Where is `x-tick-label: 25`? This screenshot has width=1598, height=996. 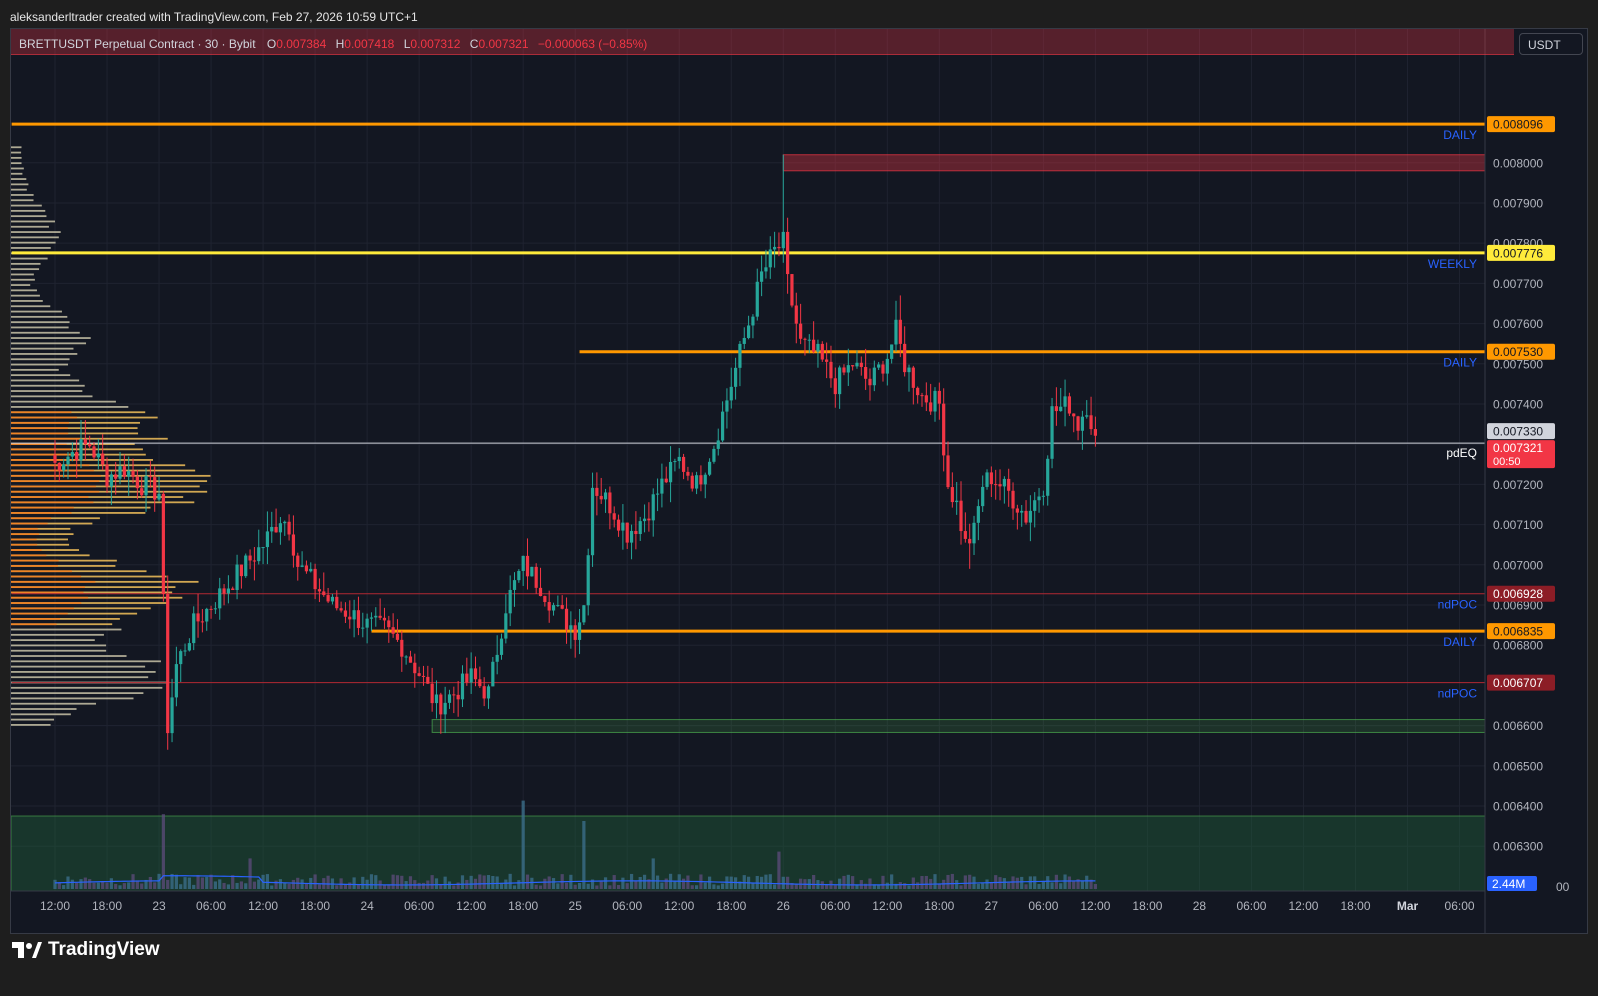
x-tick-label: 25 is located at coordinates (576, 906).